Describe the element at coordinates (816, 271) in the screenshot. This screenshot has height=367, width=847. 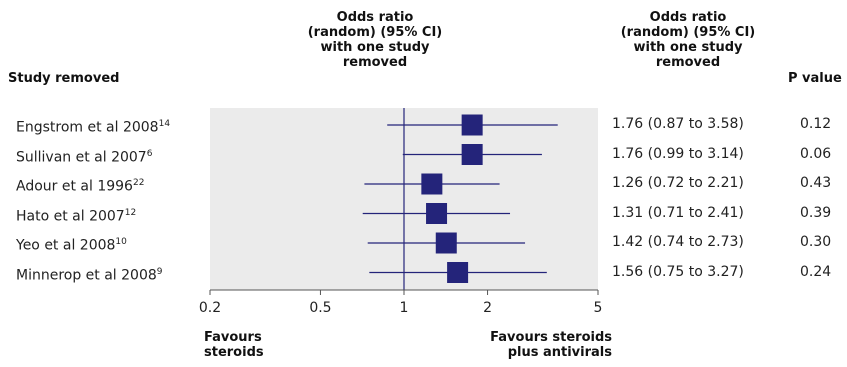
I see `p-value: 0.24` at that location.